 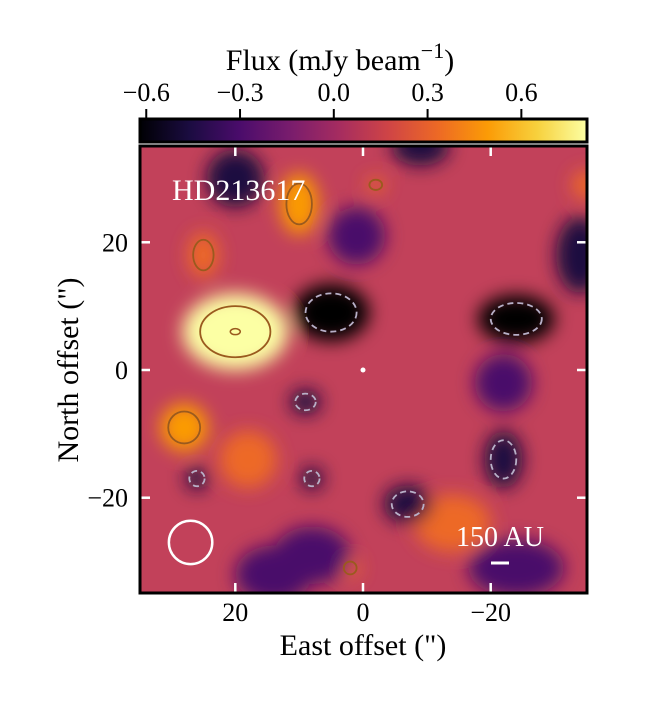 I want to click on y-tick-label: −20, so click(x=107, y=498).